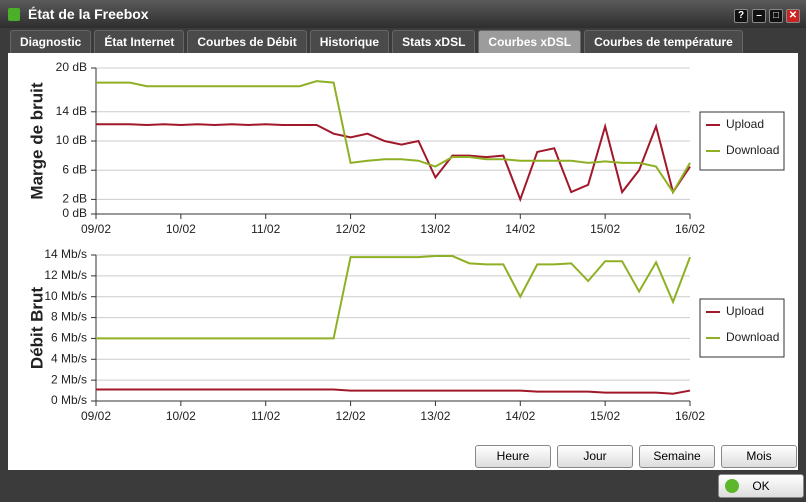 This screenshot has height=502, width=806. Describe the element at coordinates (69, 317) in the screenshot. I see `y-tick-label: 8 Mb/s` at that location.